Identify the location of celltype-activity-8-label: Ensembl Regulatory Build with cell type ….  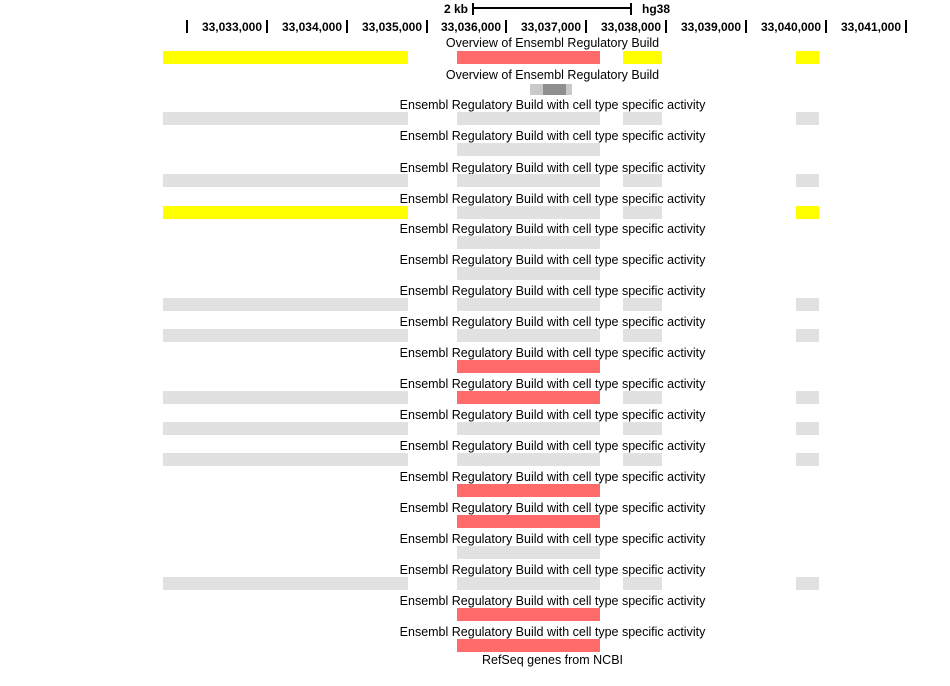
(552, 322).